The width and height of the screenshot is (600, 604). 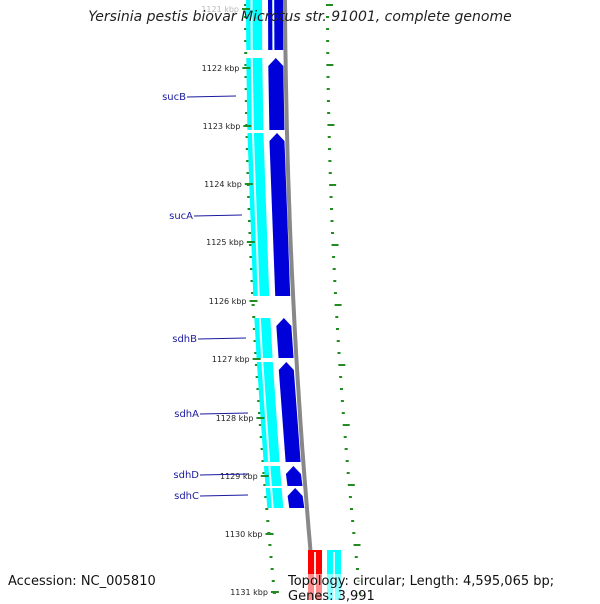 I want to click on gene-label-sdhB: sdhB, so click(x=184, y=339).